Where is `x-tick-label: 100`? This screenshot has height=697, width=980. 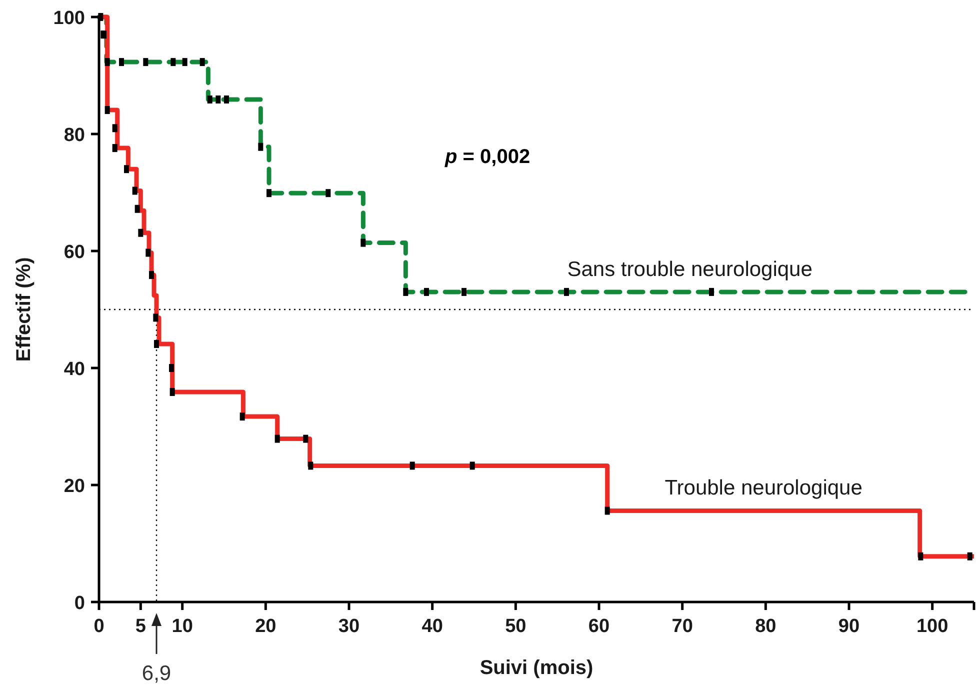
x-tick-label: 100 is located at coordinates (932, 626).